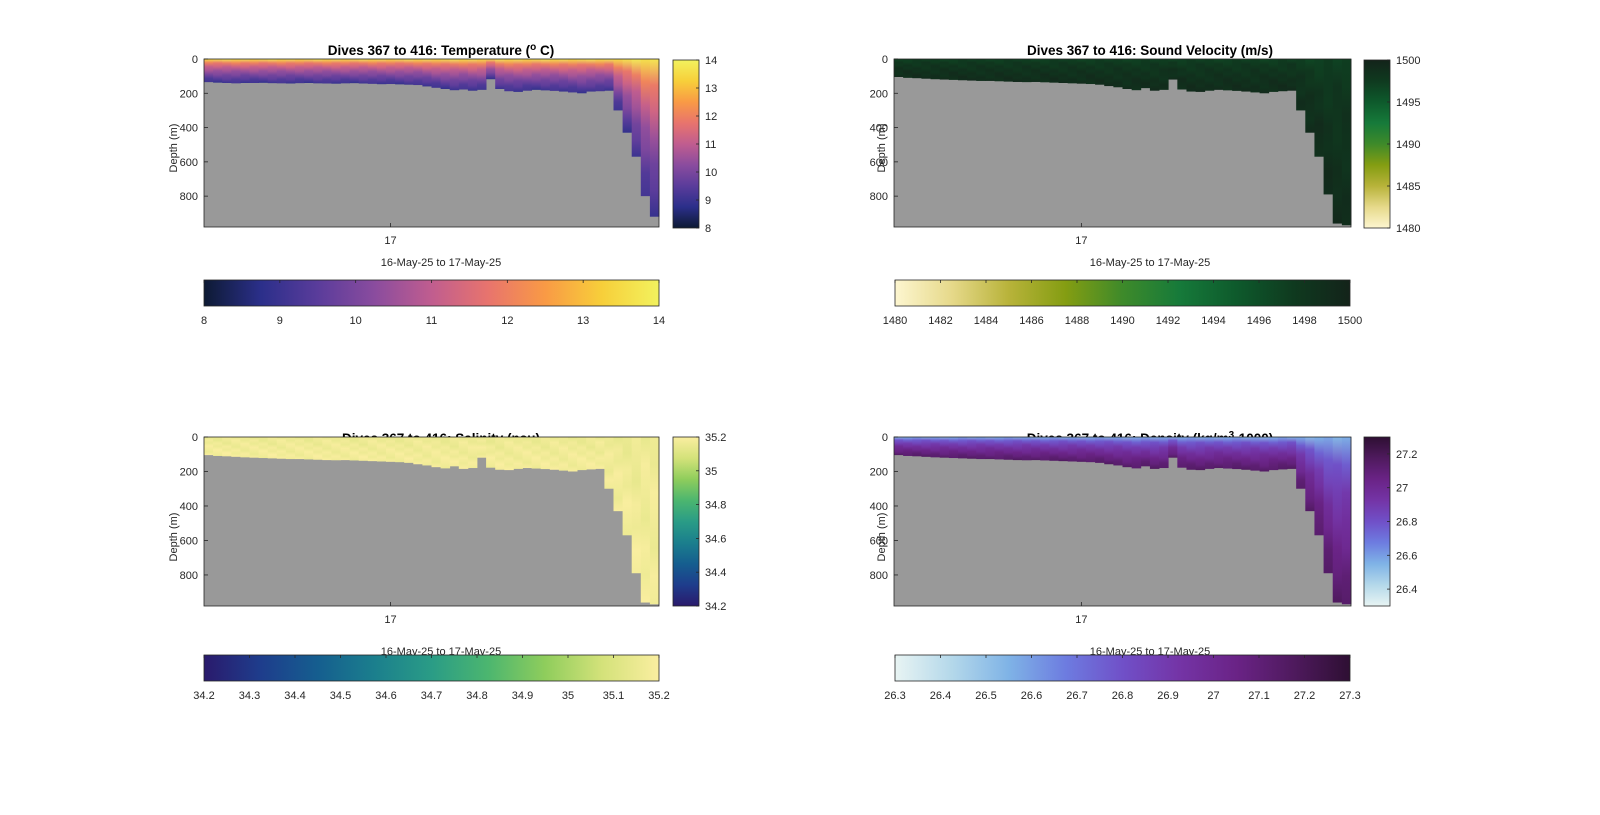 This screenshot has height=815, width=1600. What do you see at coordinates (203, 696) in the screenshot?
I see `colorbar-tick-label: 34.2` at bounding box center [203, 696].